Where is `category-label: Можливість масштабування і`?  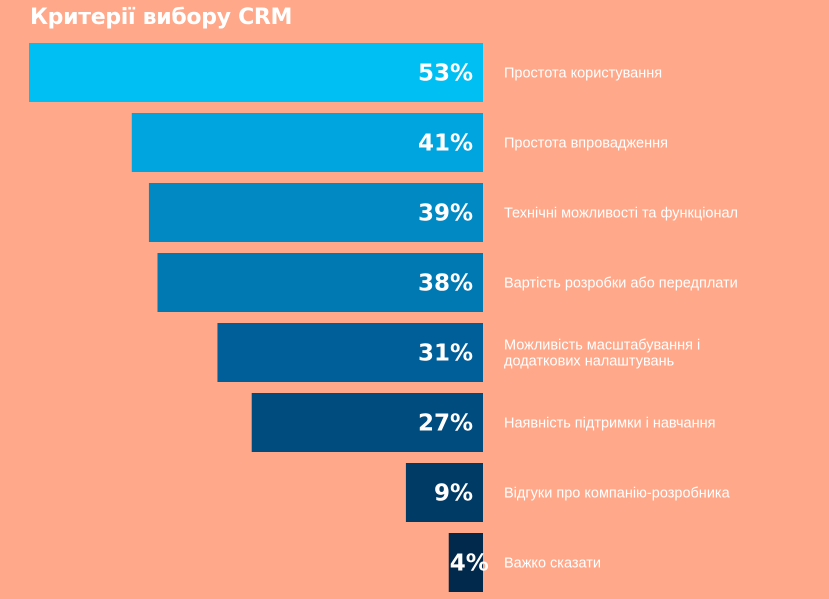
category-label: Можливість масштабування і is located at coordinates (602, 346).